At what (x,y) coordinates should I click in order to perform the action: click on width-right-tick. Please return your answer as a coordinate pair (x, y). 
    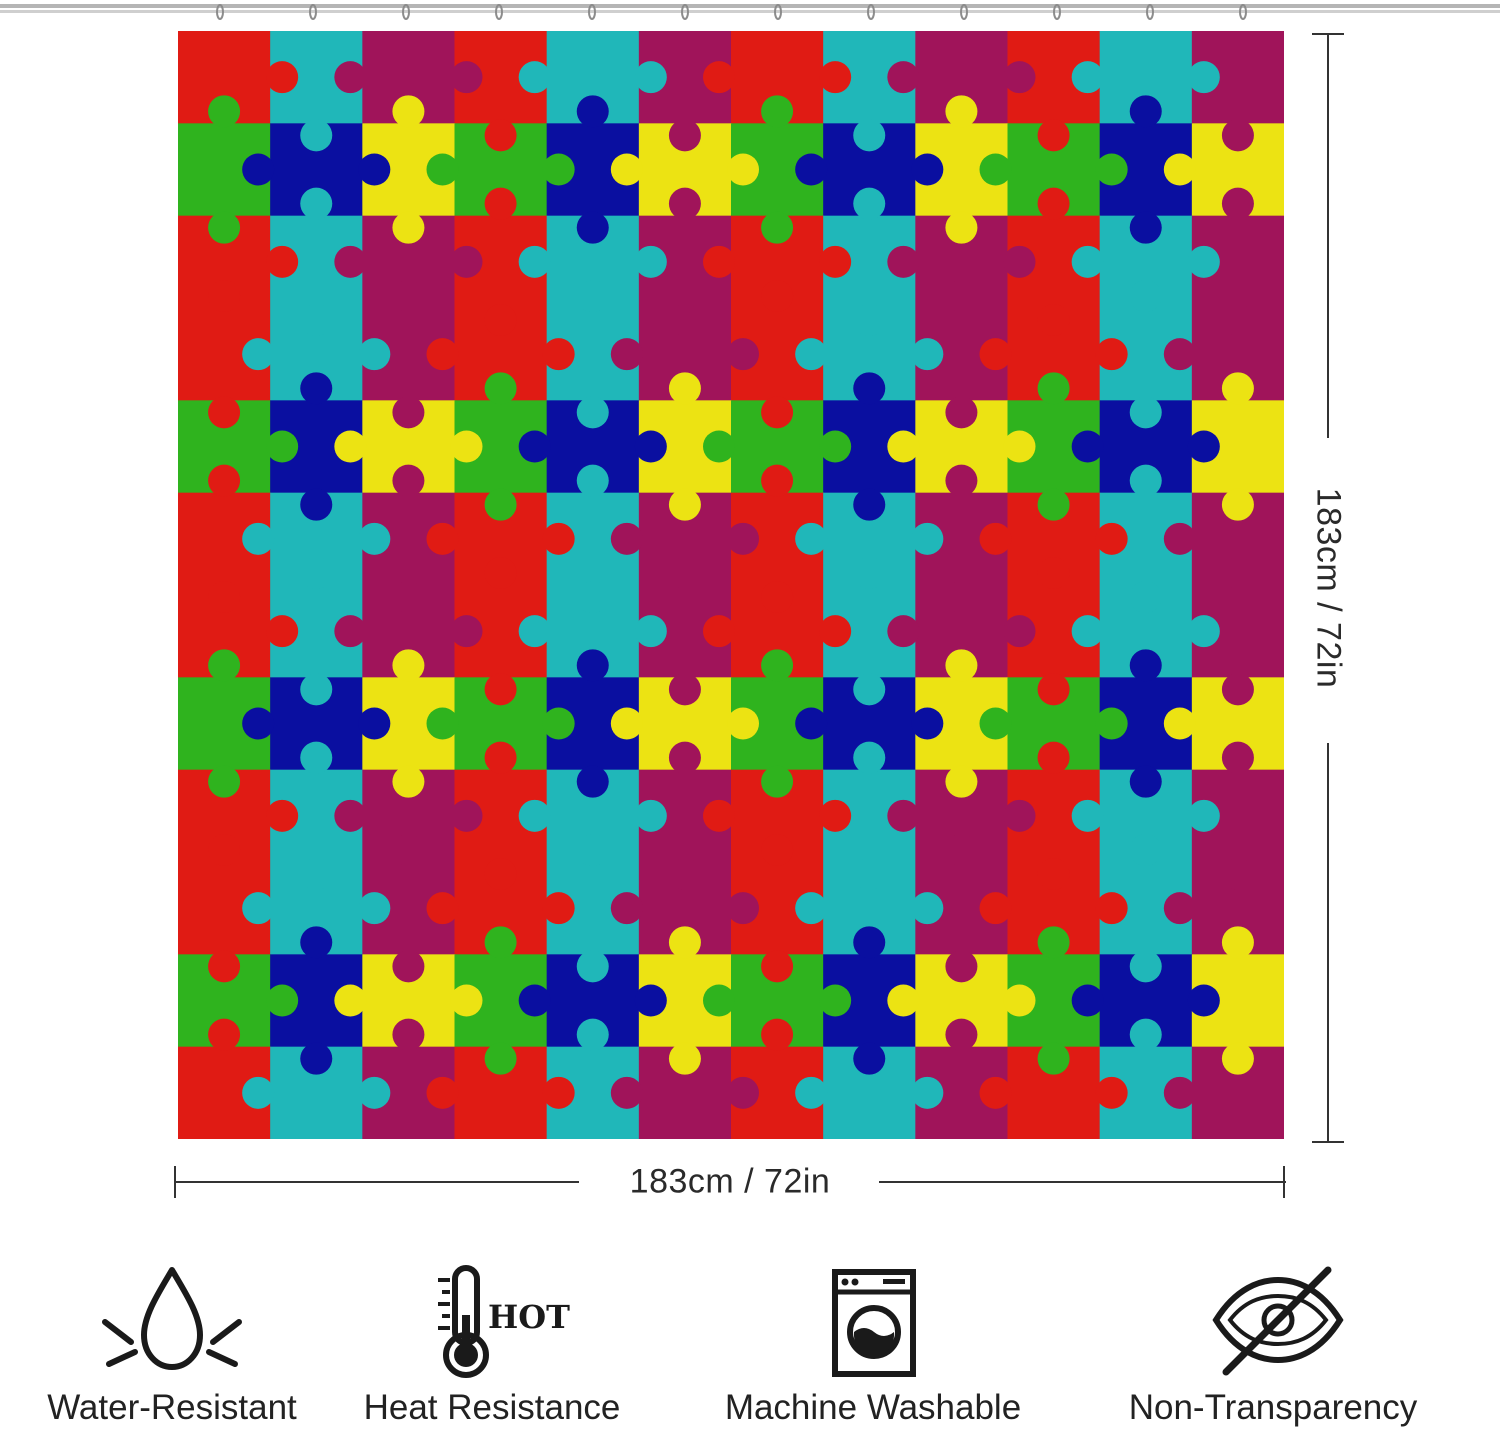
    Looking at the image, I should click on (1284, 1182).